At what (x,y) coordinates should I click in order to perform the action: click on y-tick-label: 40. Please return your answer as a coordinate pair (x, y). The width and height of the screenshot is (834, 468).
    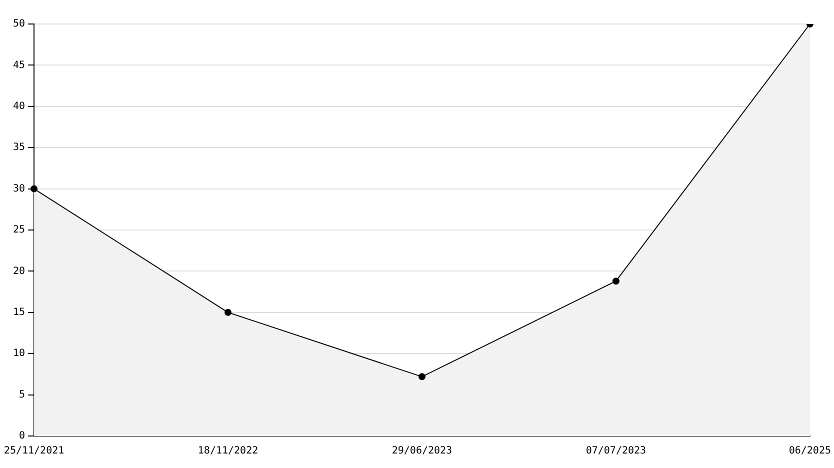
    Looking at the image, I should click on (19, 106).